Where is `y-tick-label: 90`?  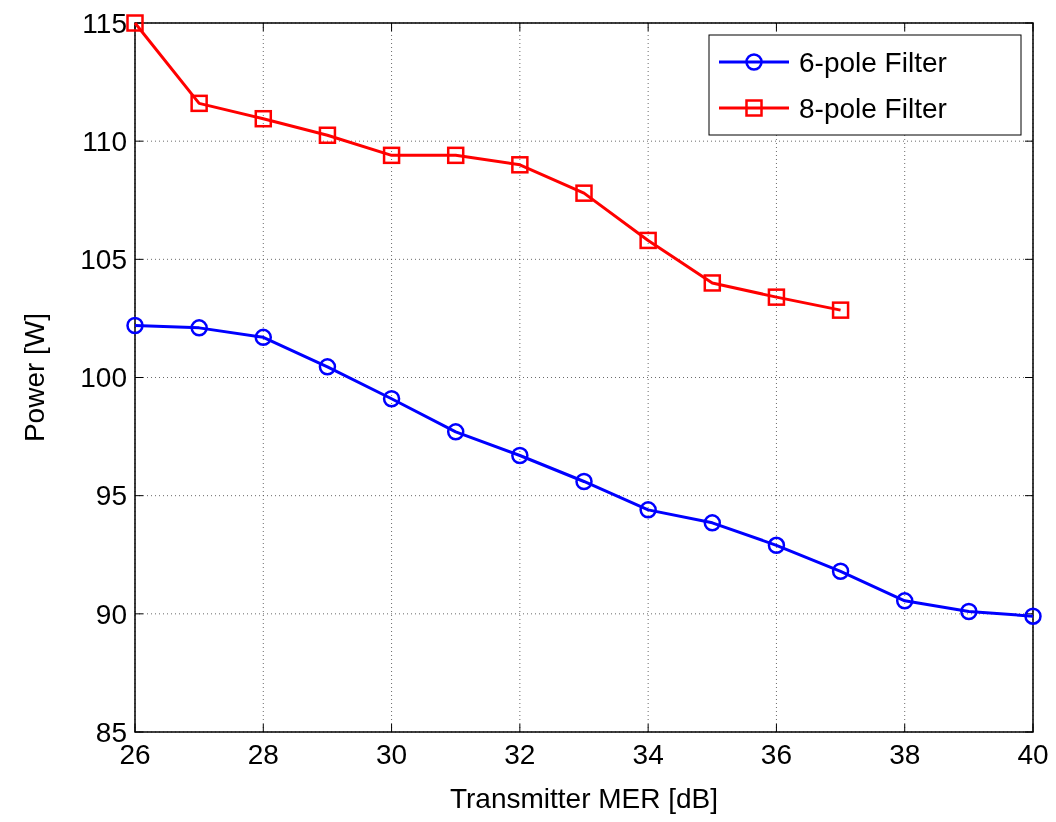
y-tick-label: 90 is located at coordinates (111, 614).